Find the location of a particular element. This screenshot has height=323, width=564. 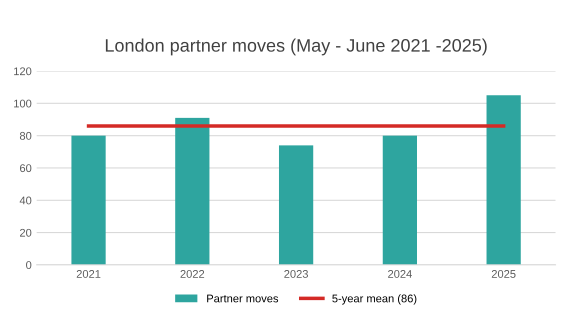

x-tick-label: 2021 is located at coordinates (88, 274).